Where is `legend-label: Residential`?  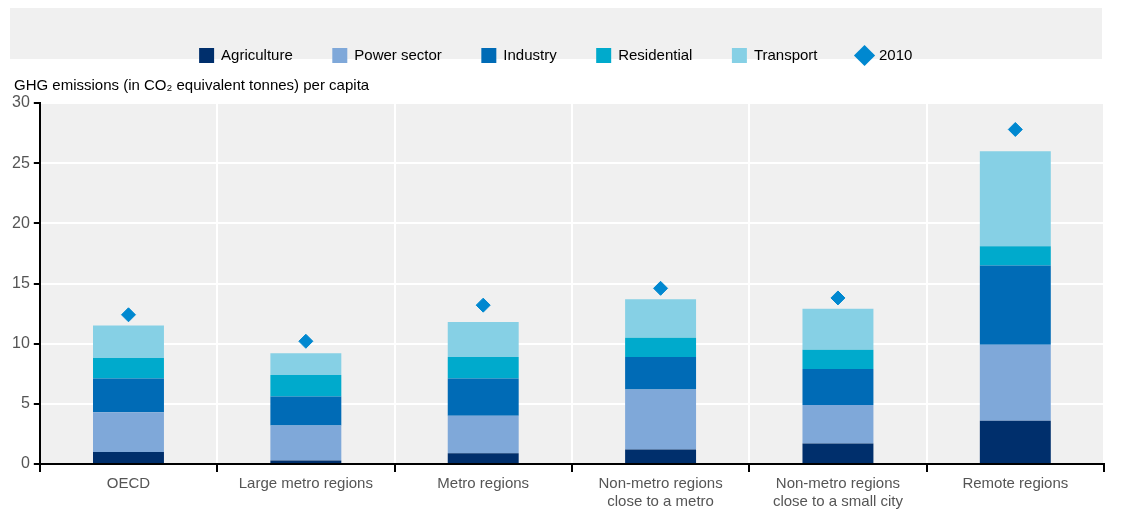 legend-label: Residential is located at coordinates (655, 54).